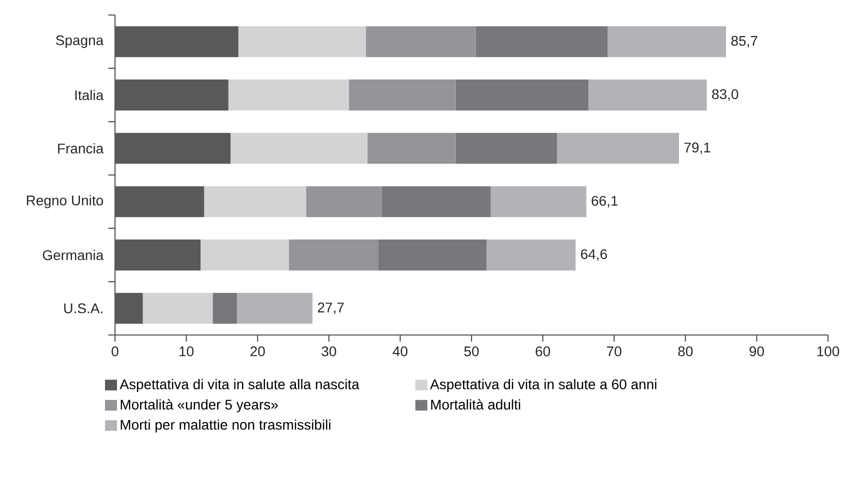  I want to click on x-tick-label: 10, so click(187, 351).